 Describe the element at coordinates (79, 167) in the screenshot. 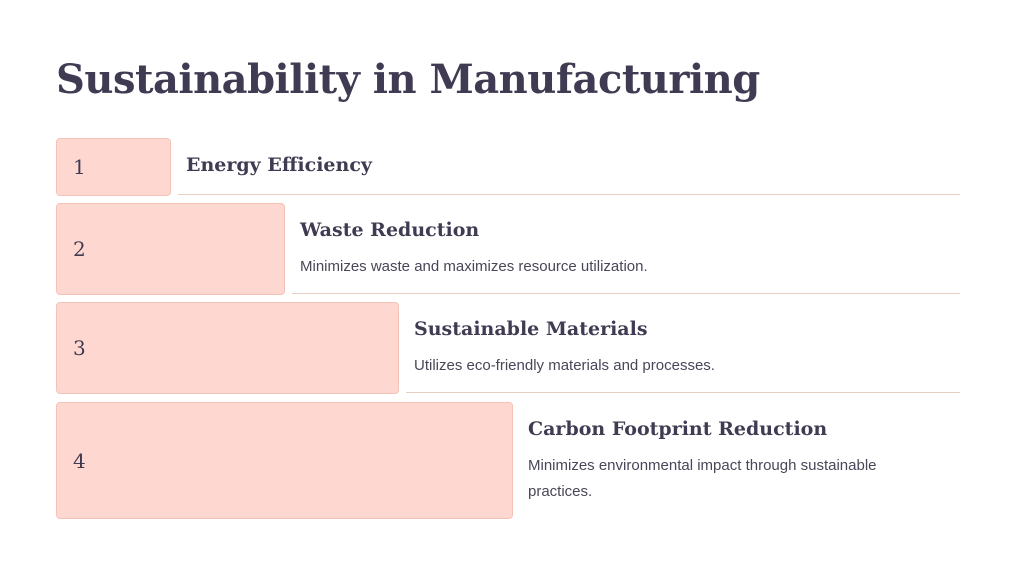

I see `step-number-1: 1` at that location.